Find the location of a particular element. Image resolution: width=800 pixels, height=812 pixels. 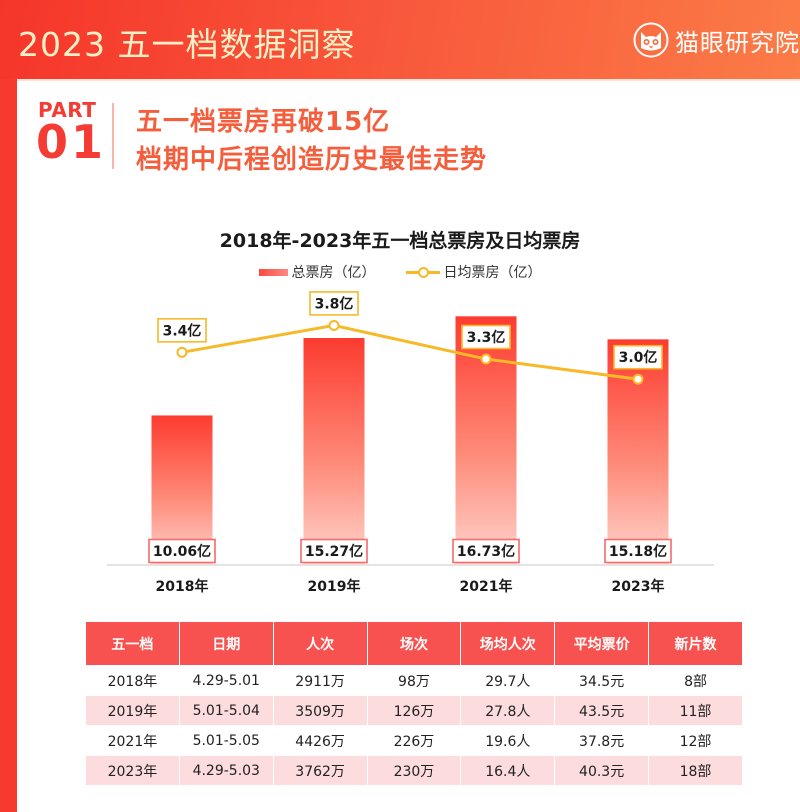

table-cell: 5.01-5.04 is located at coordinates (226, 710).